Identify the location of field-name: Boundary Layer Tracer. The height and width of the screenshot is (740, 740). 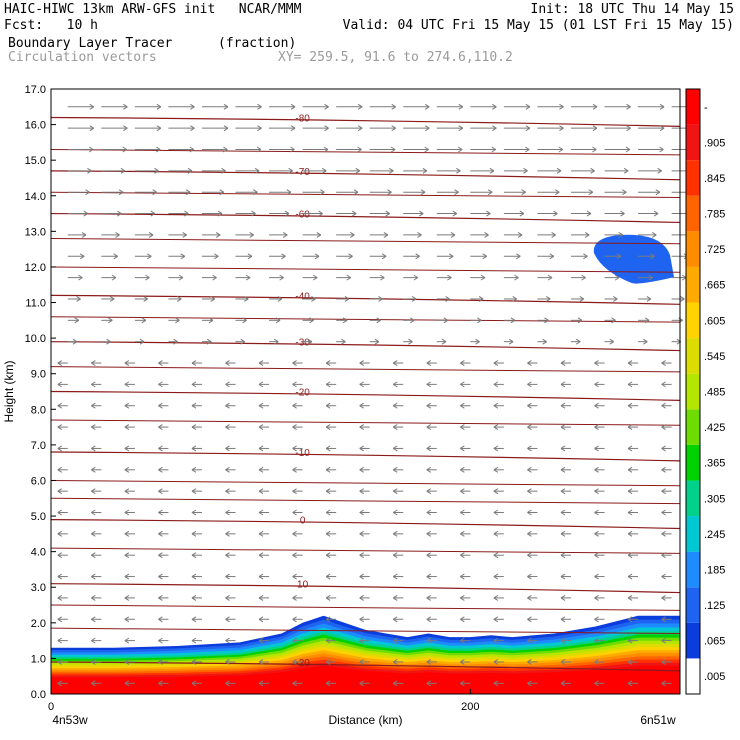
(90, 43).